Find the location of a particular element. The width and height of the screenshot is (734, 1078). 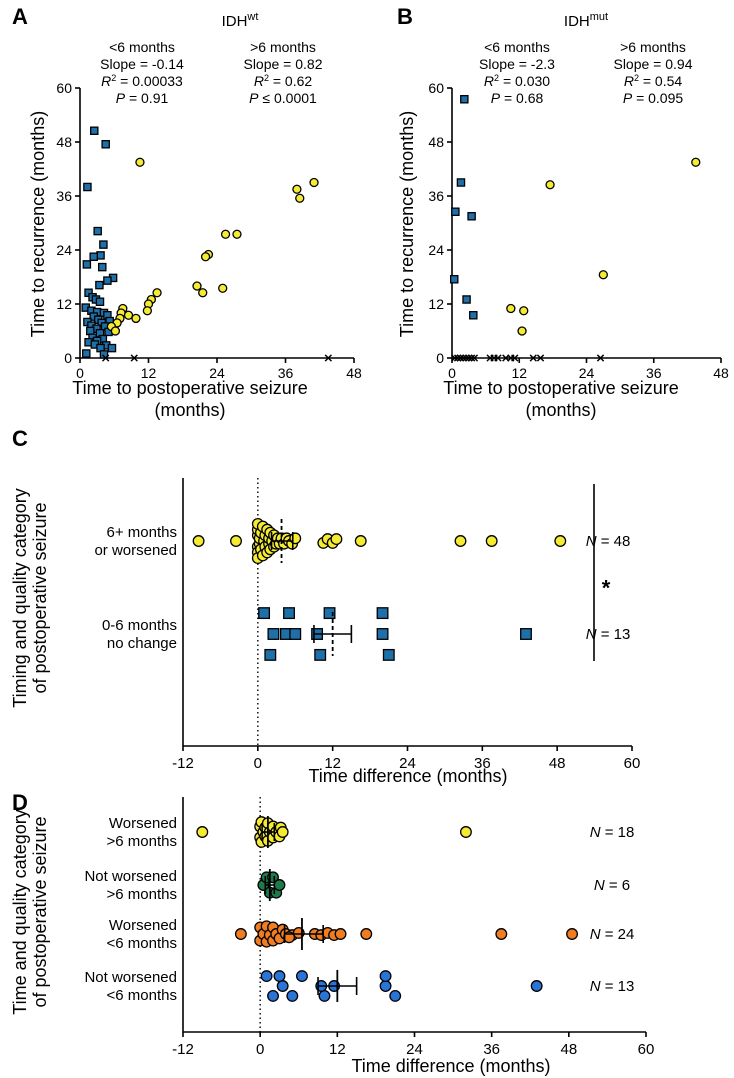

panel-b-lt6-p: P = 0.68 is located at coordinates (517, 98).